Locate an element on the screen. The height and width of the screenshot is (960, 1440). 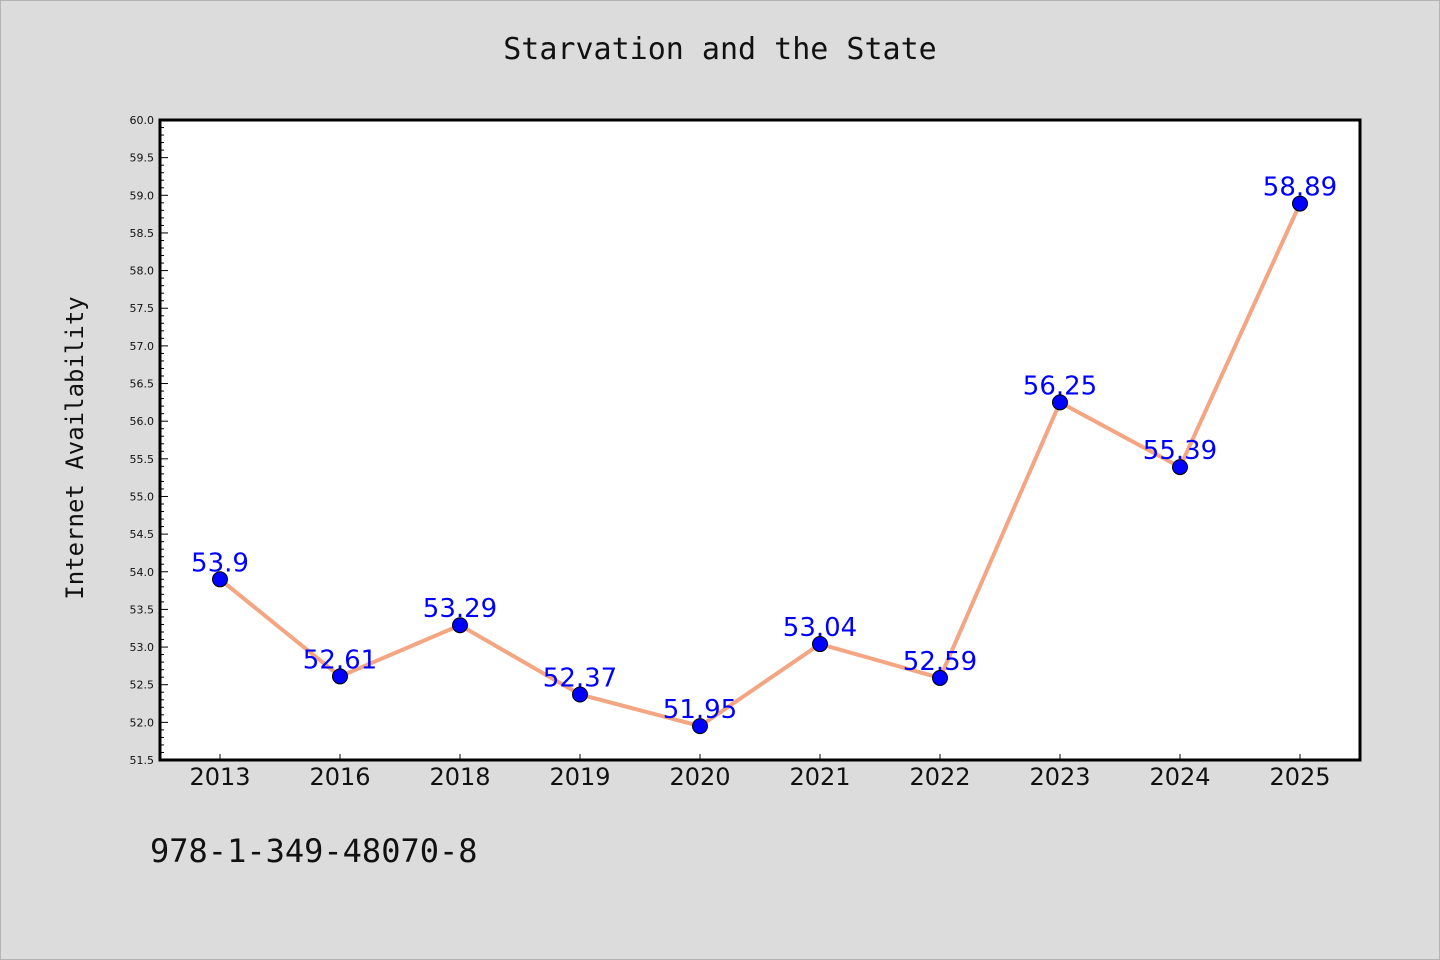
x-tick-label: 2021 is located at coordinates (819, 777).